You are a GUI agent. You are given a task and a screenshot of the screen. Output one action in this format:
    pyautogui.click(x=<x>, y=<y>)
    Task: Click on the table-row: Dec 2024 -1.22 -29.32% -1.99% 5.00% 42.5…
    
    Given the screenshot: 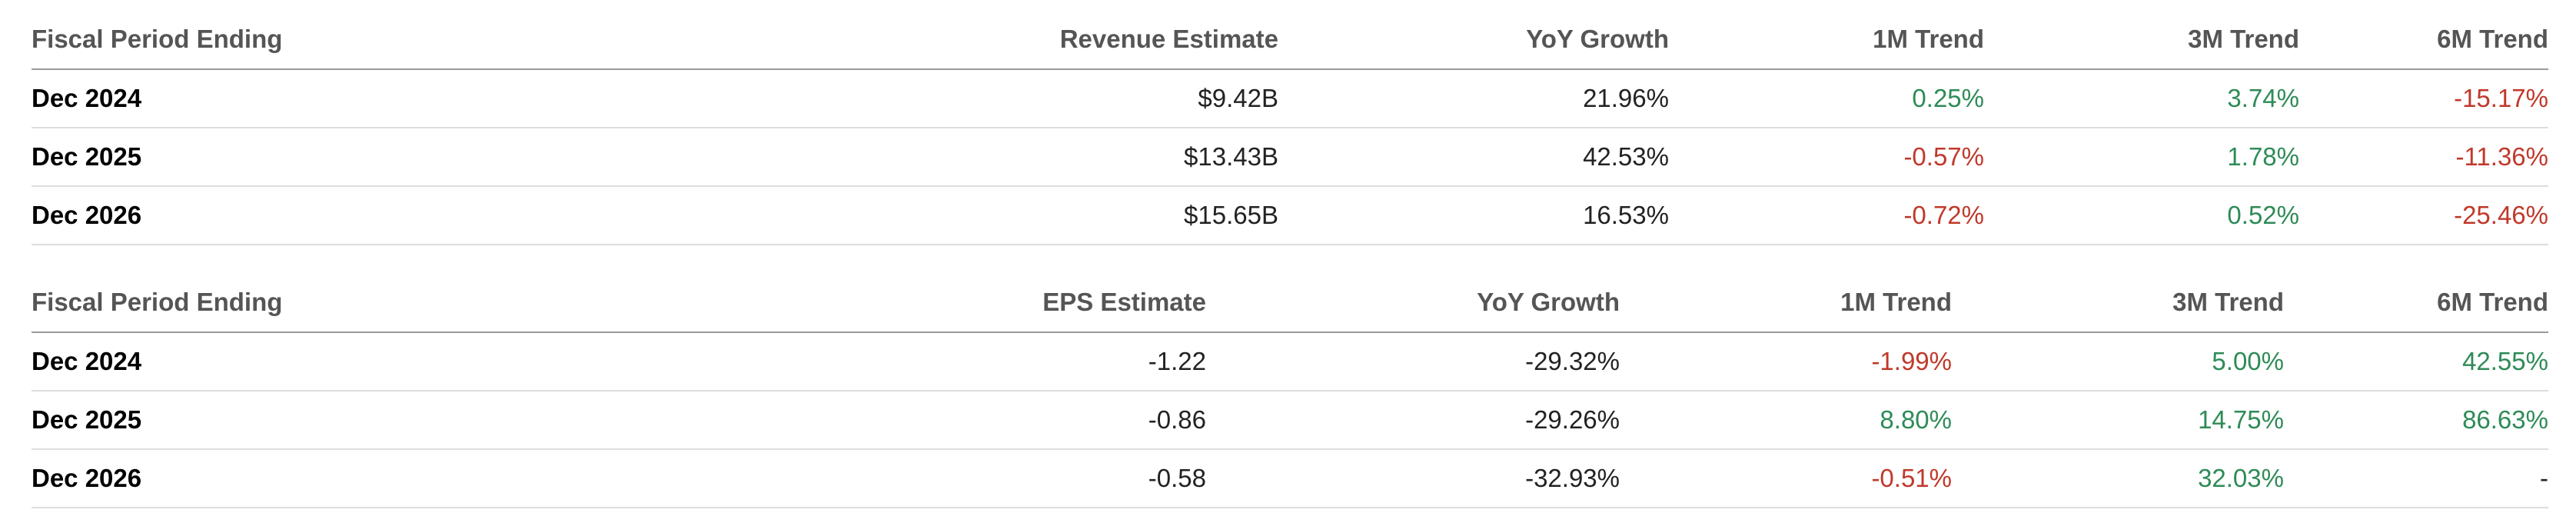 What is the action you would take?
    pyautogui.click(x=1290, y=361)
    